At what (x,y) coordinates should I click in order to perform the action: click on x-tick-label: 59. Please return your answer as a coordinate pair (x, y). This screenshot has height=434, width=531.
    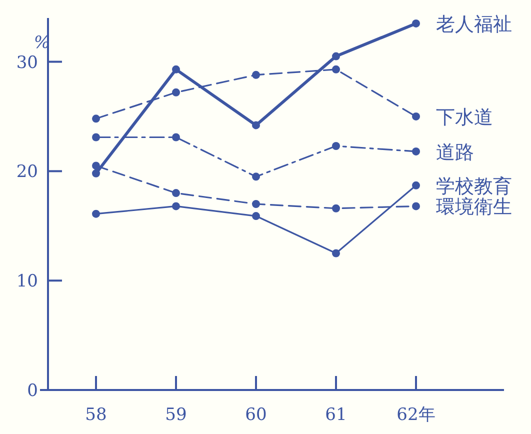
    Looking at the image, I should click on (176, 415).